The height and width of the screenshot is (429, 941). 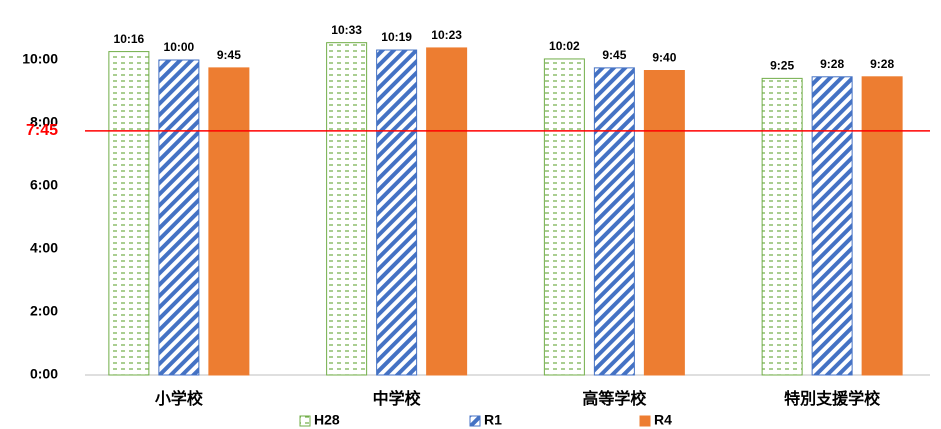 What do you see at coordinates (664, 58) in the screenshot?
I see `value-label: 9:40` at bounding box center [664, 58].